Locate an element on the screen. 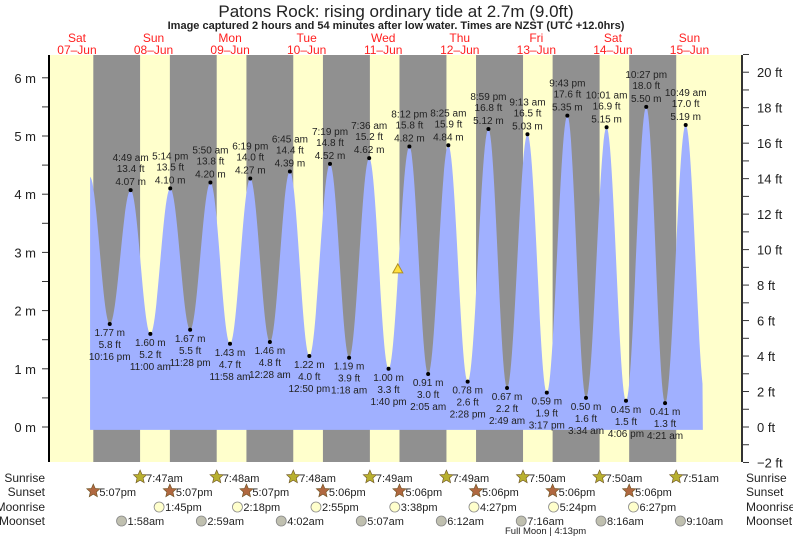 The image size is (793, 538). day-name: Thu is located at coordinates (459, 38).